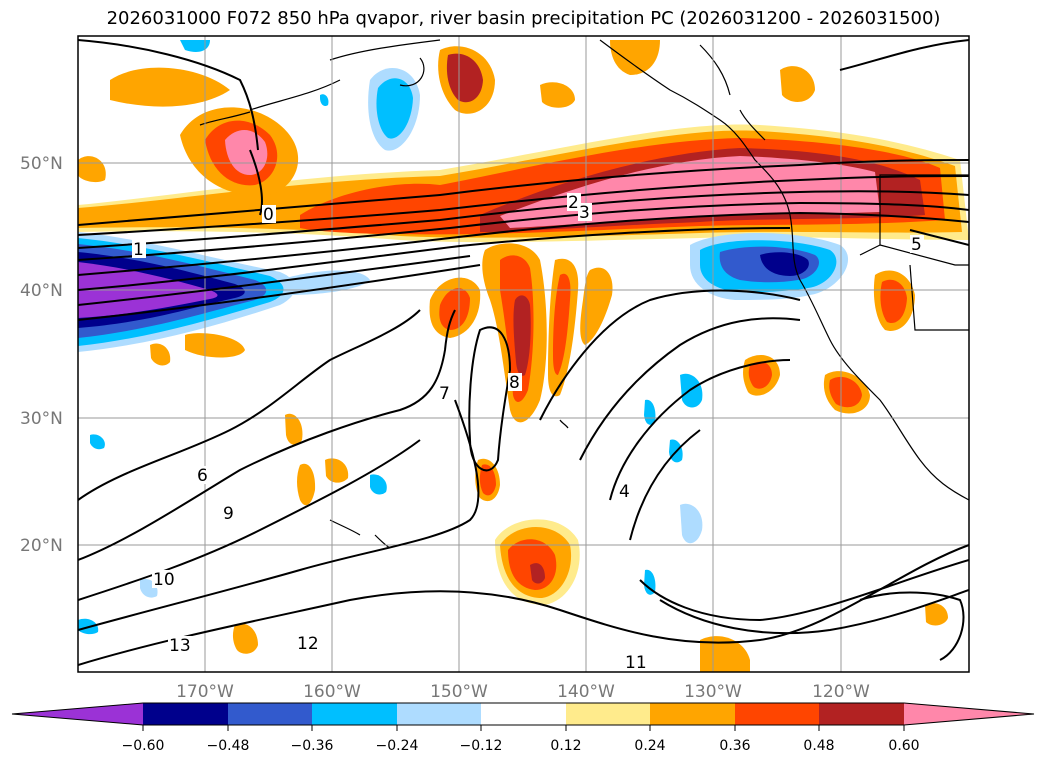 The width and height of the screenshot is (1047, 765). What do you see at coordinates (202, 476) in the screenshot?
I see `contour-label-6: 6` at bounding box center [202, 476].